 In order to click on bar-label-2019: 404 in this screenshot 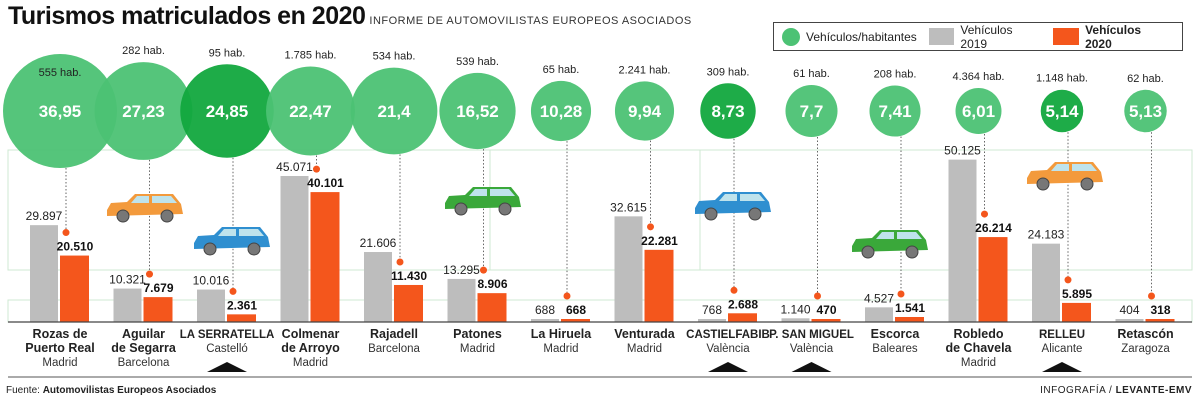, I will do `click(1129, 310)`.